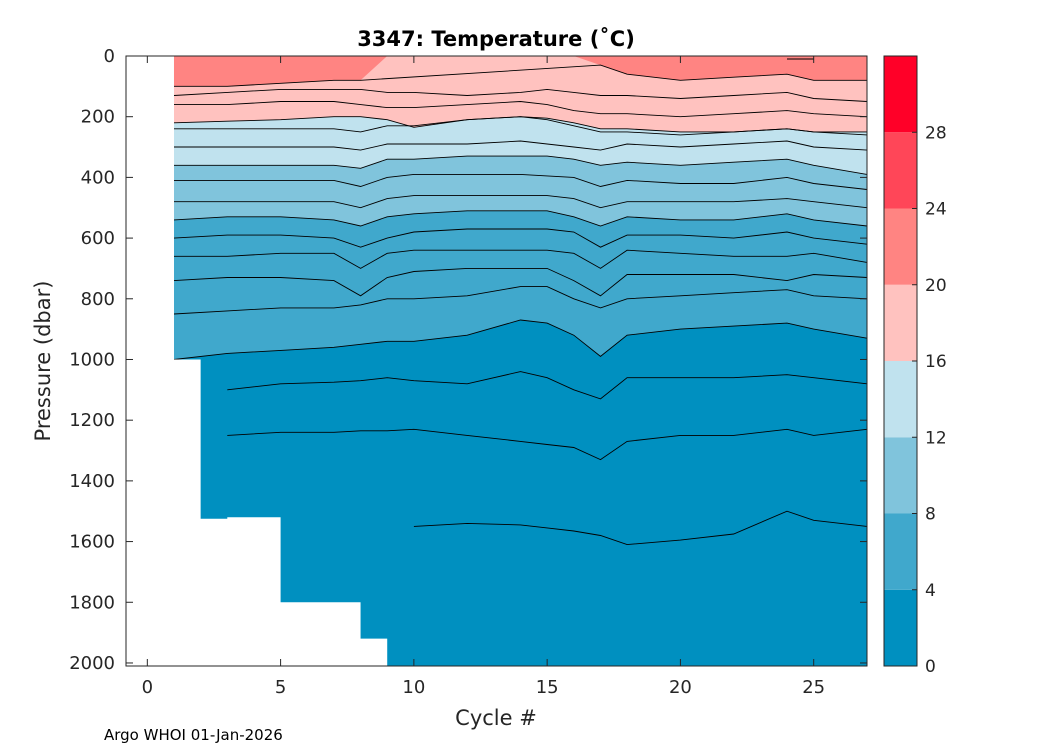 This screenshot has height=750, width=1050. What do you see at coordinates (496, 718) in the screenshot?
I see `x-axis-label: Cycle #` at bounding box center [496, 718].